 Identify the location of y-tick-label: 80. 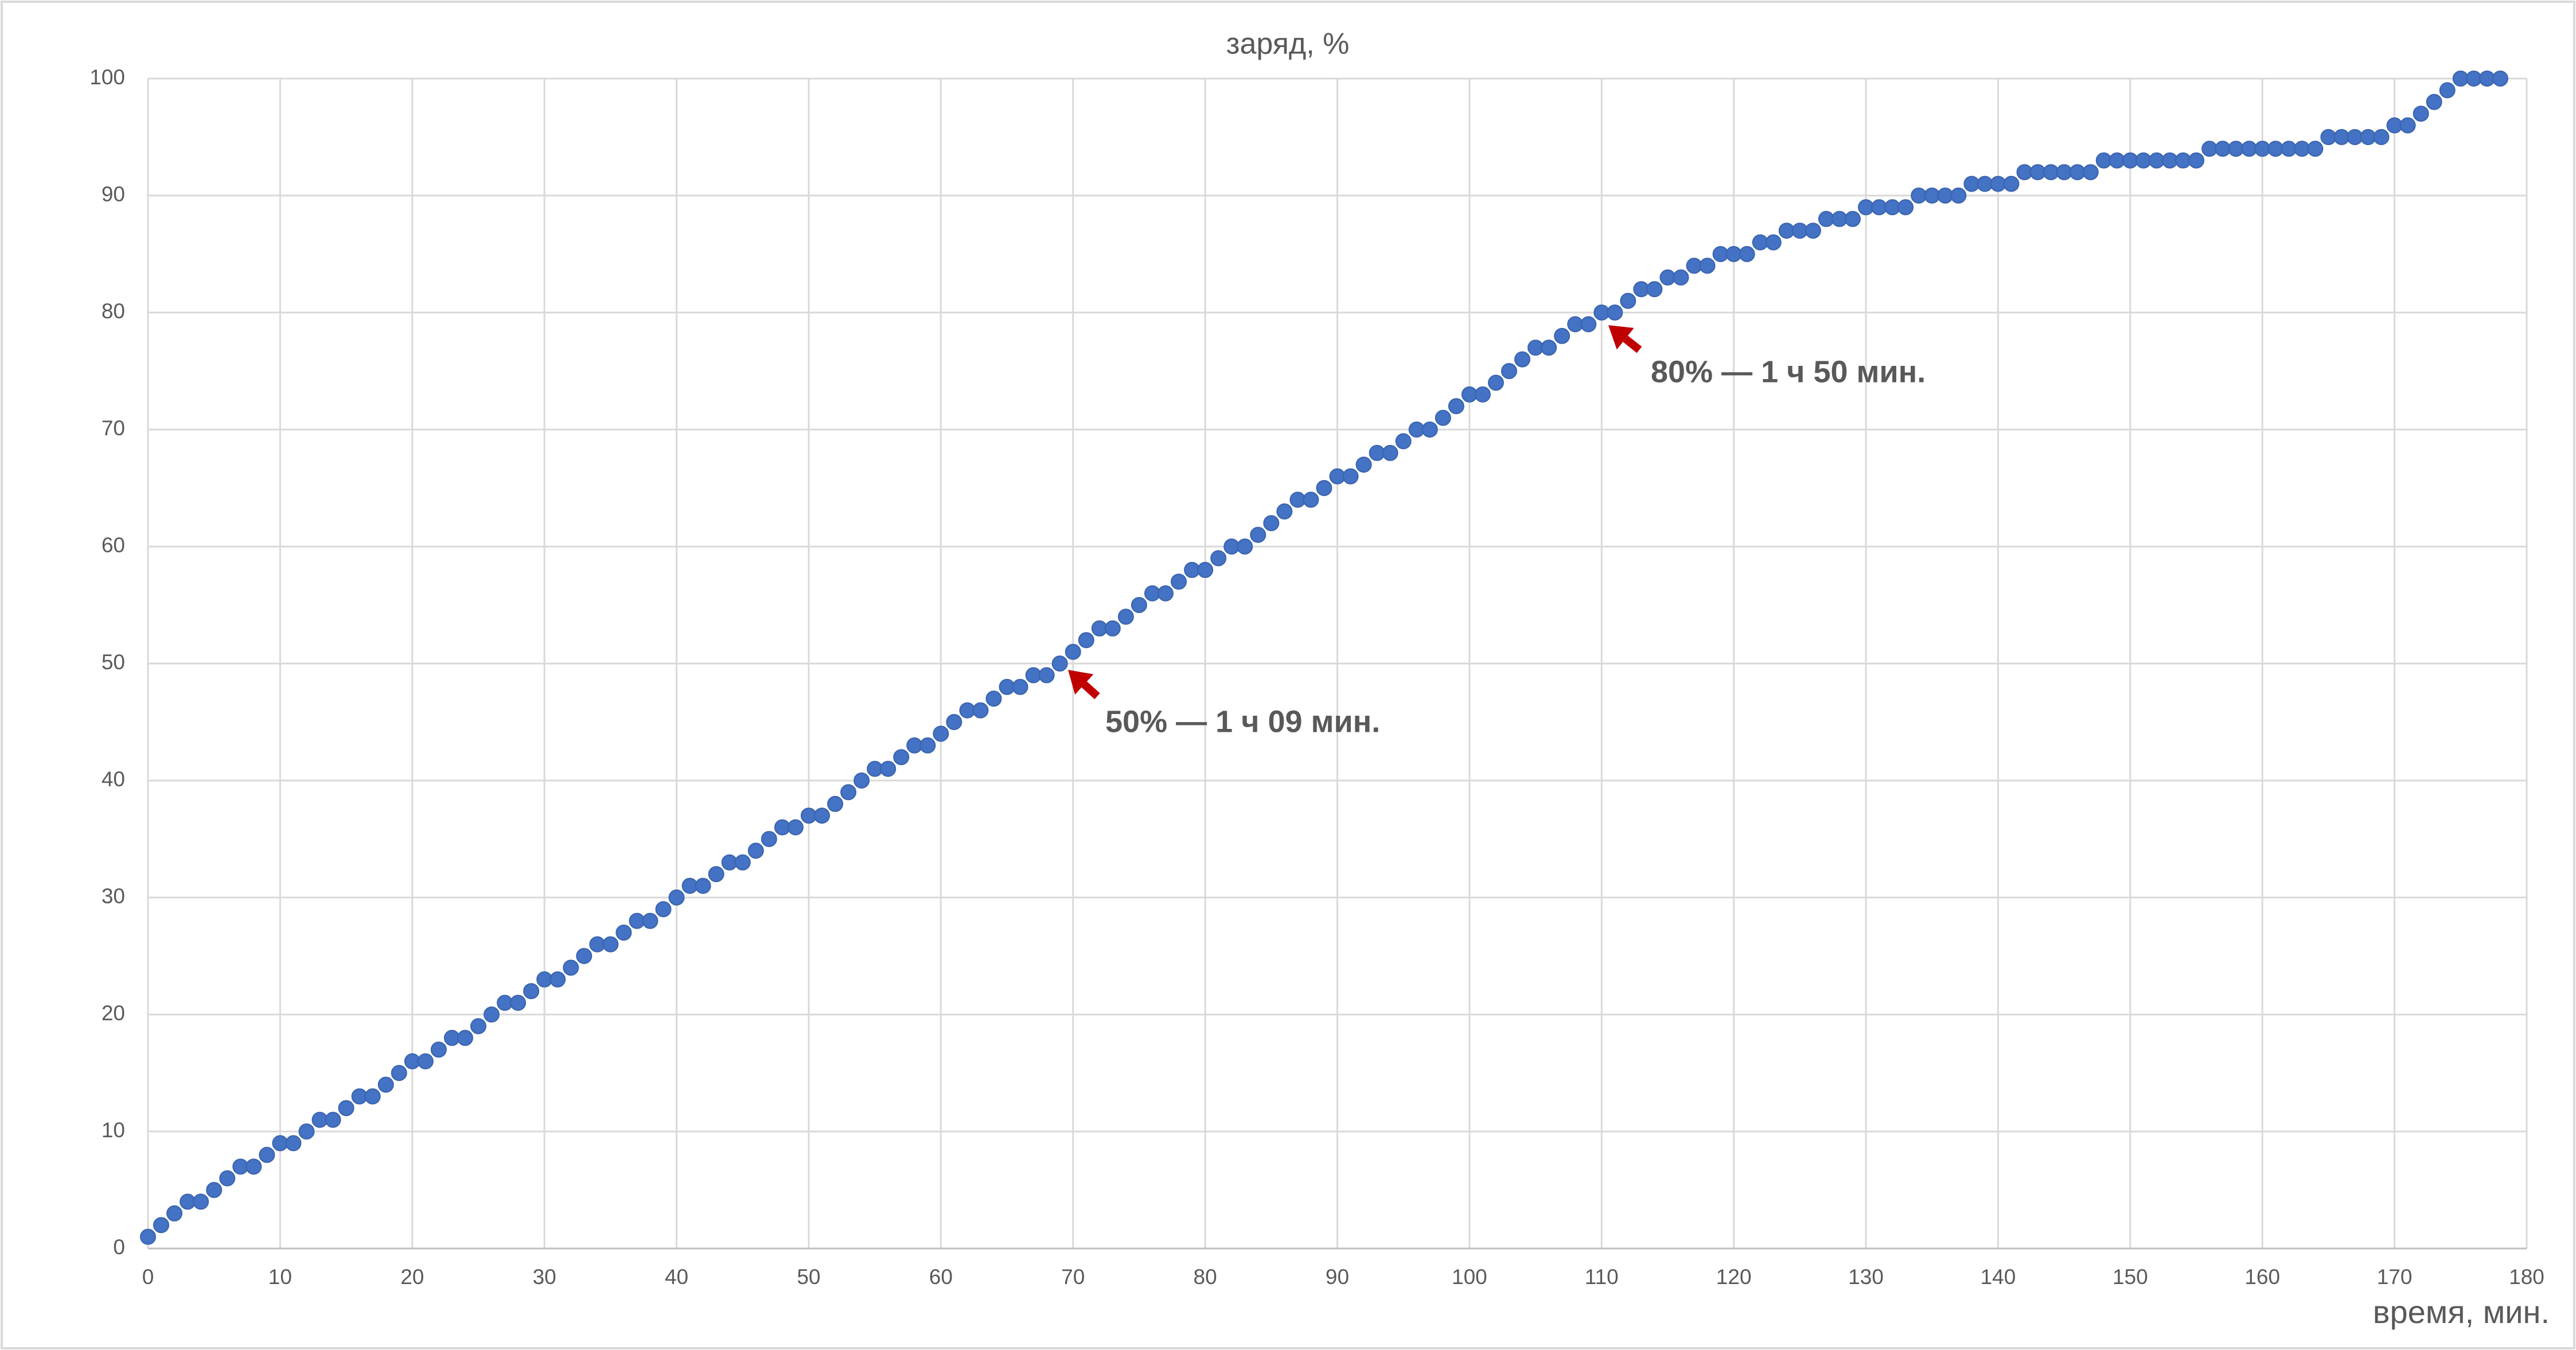
(114, 311).